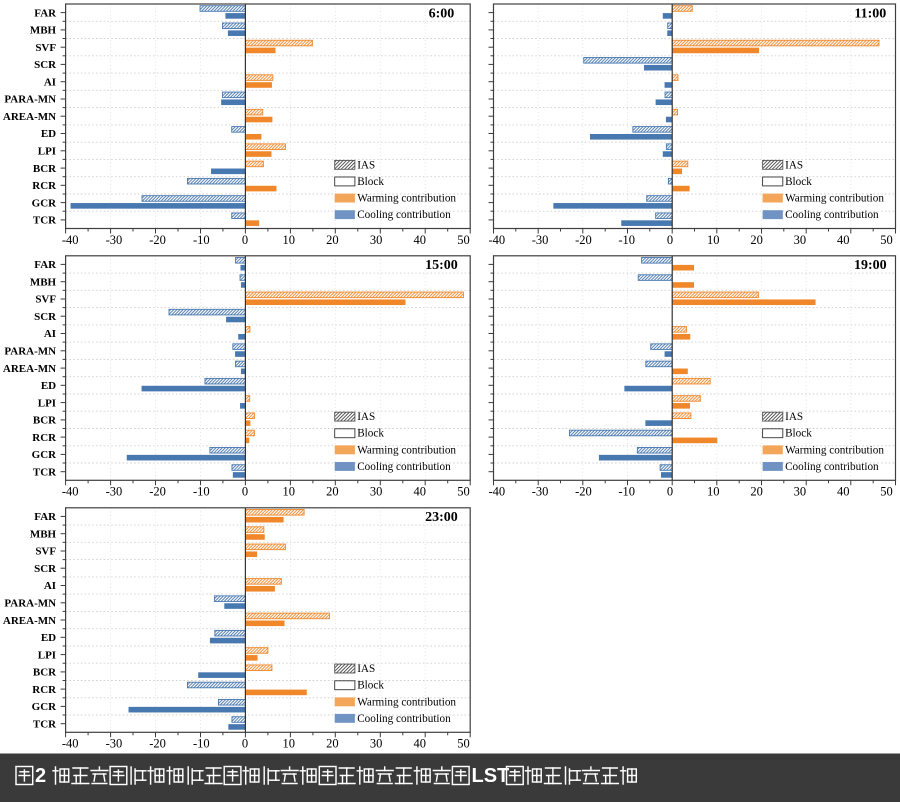 Image resolution: width=900 pixels, height=802 pixels. What do you see at coordinates (870, 13) in the screenshot?
I see `svg-text: 11:00` at bounding box center [870, 13].